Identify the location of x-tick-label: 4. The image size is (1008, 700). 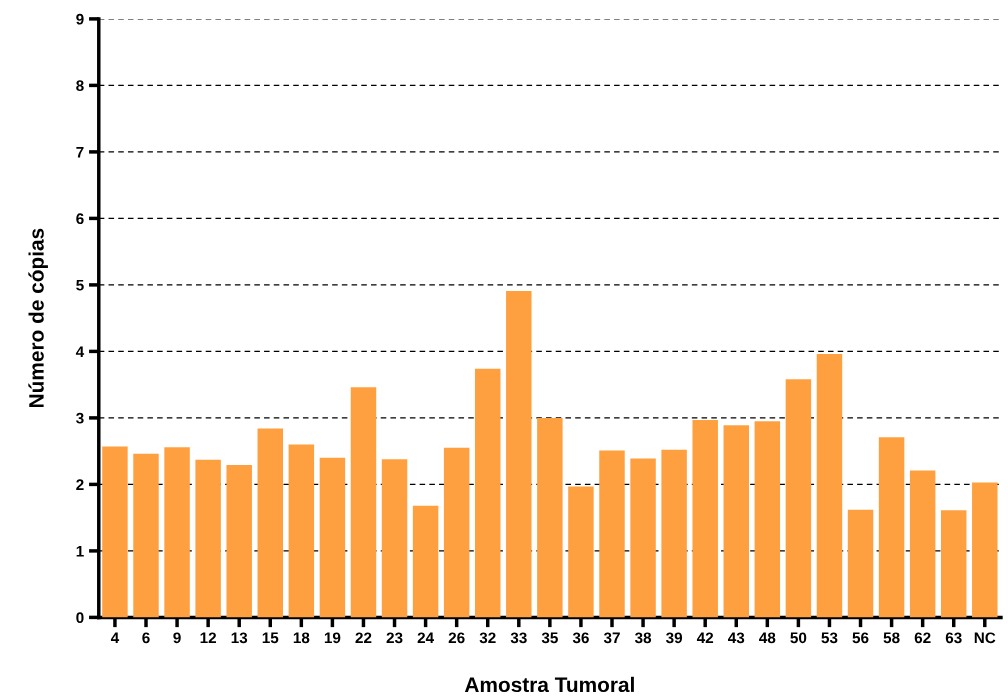
(115, 638).